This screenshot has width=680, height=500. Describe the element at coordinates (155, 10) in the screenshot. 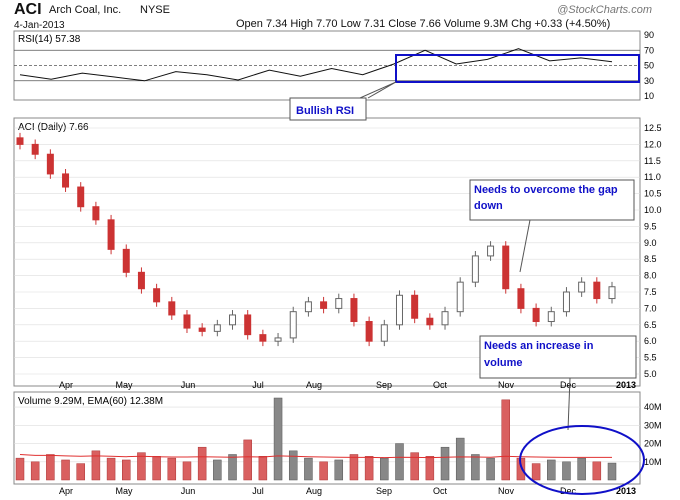

I see `exchange-name: NYSE` at that location.